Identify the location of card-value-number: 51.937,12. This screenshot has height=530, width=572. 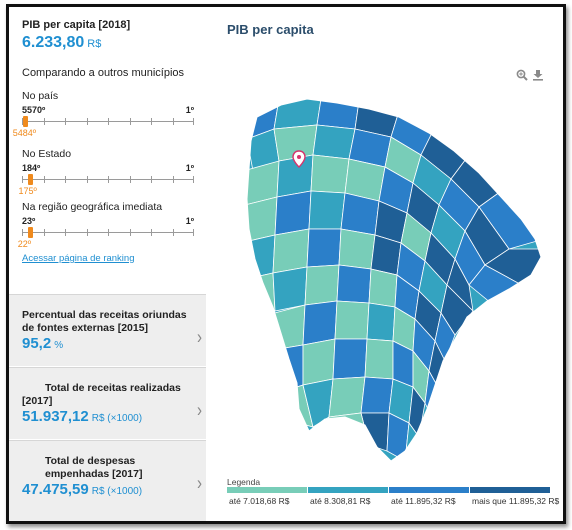
(55, 416).